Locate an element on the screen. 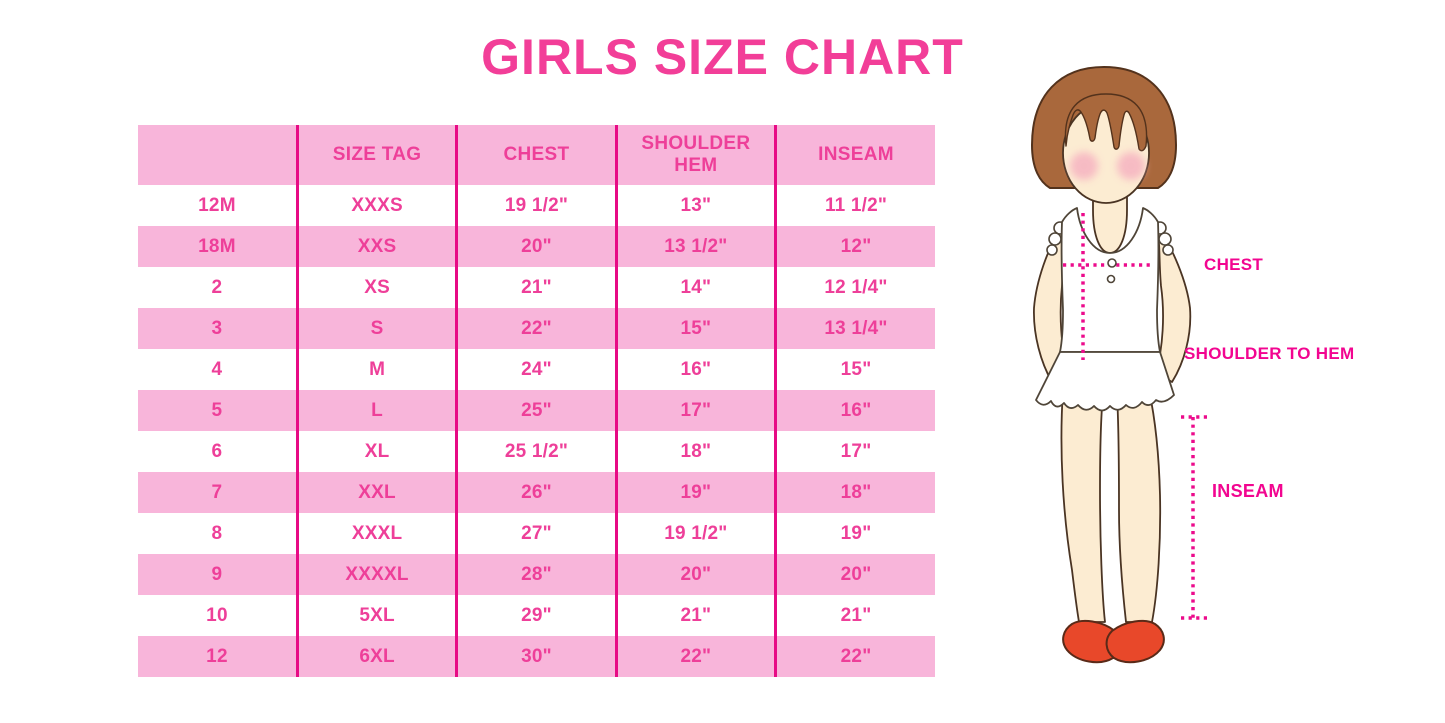  table-row: 7 XXL 26" 19" 18" is located at coordinates (536, 492).